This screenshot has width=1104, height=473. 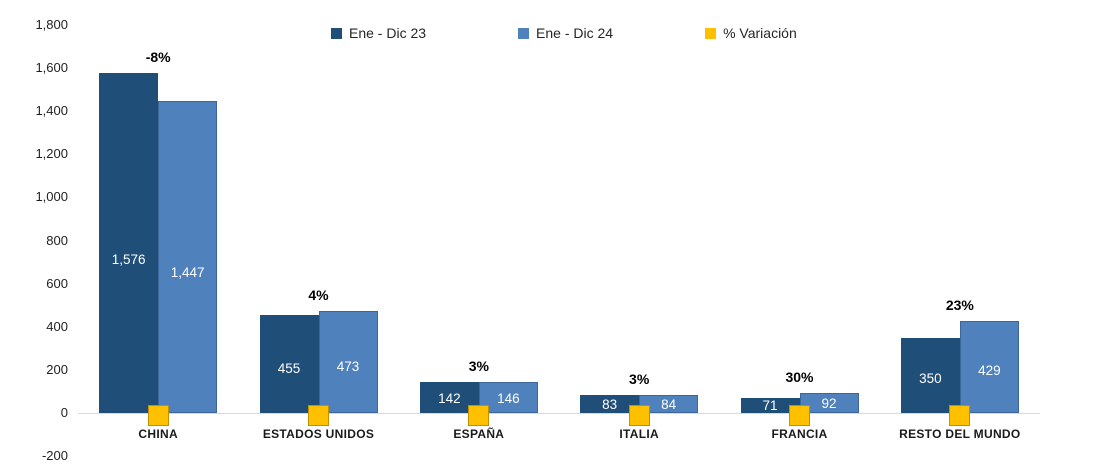 I want to click on legend-swatch-variacion-icon, so click(x=711, y=33).